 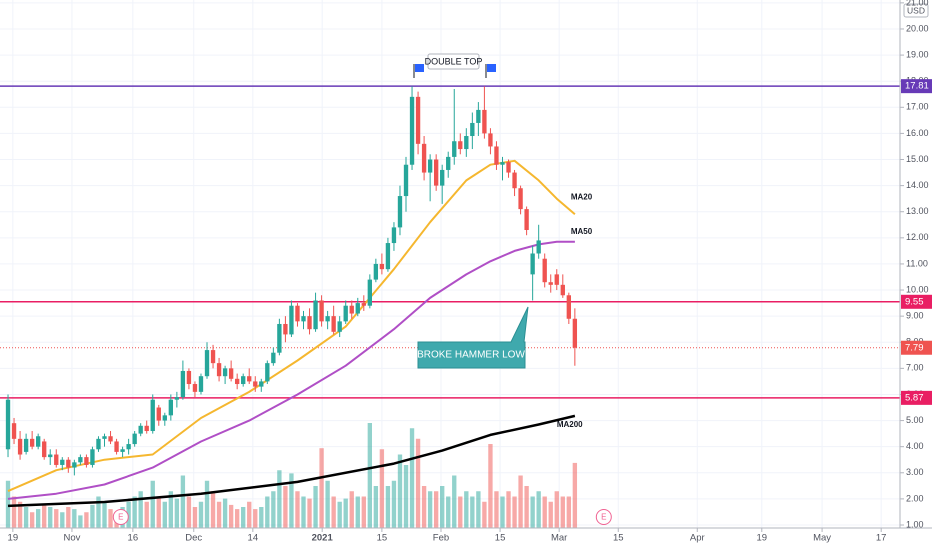 I want to click on last-price-tag, so click(x=916, y=347).